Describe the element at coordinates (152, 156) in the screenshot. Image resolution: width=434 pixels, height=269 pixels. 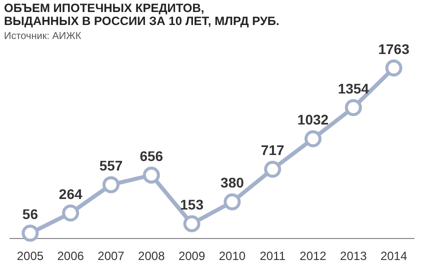
I see `data-label: 656` at that location.